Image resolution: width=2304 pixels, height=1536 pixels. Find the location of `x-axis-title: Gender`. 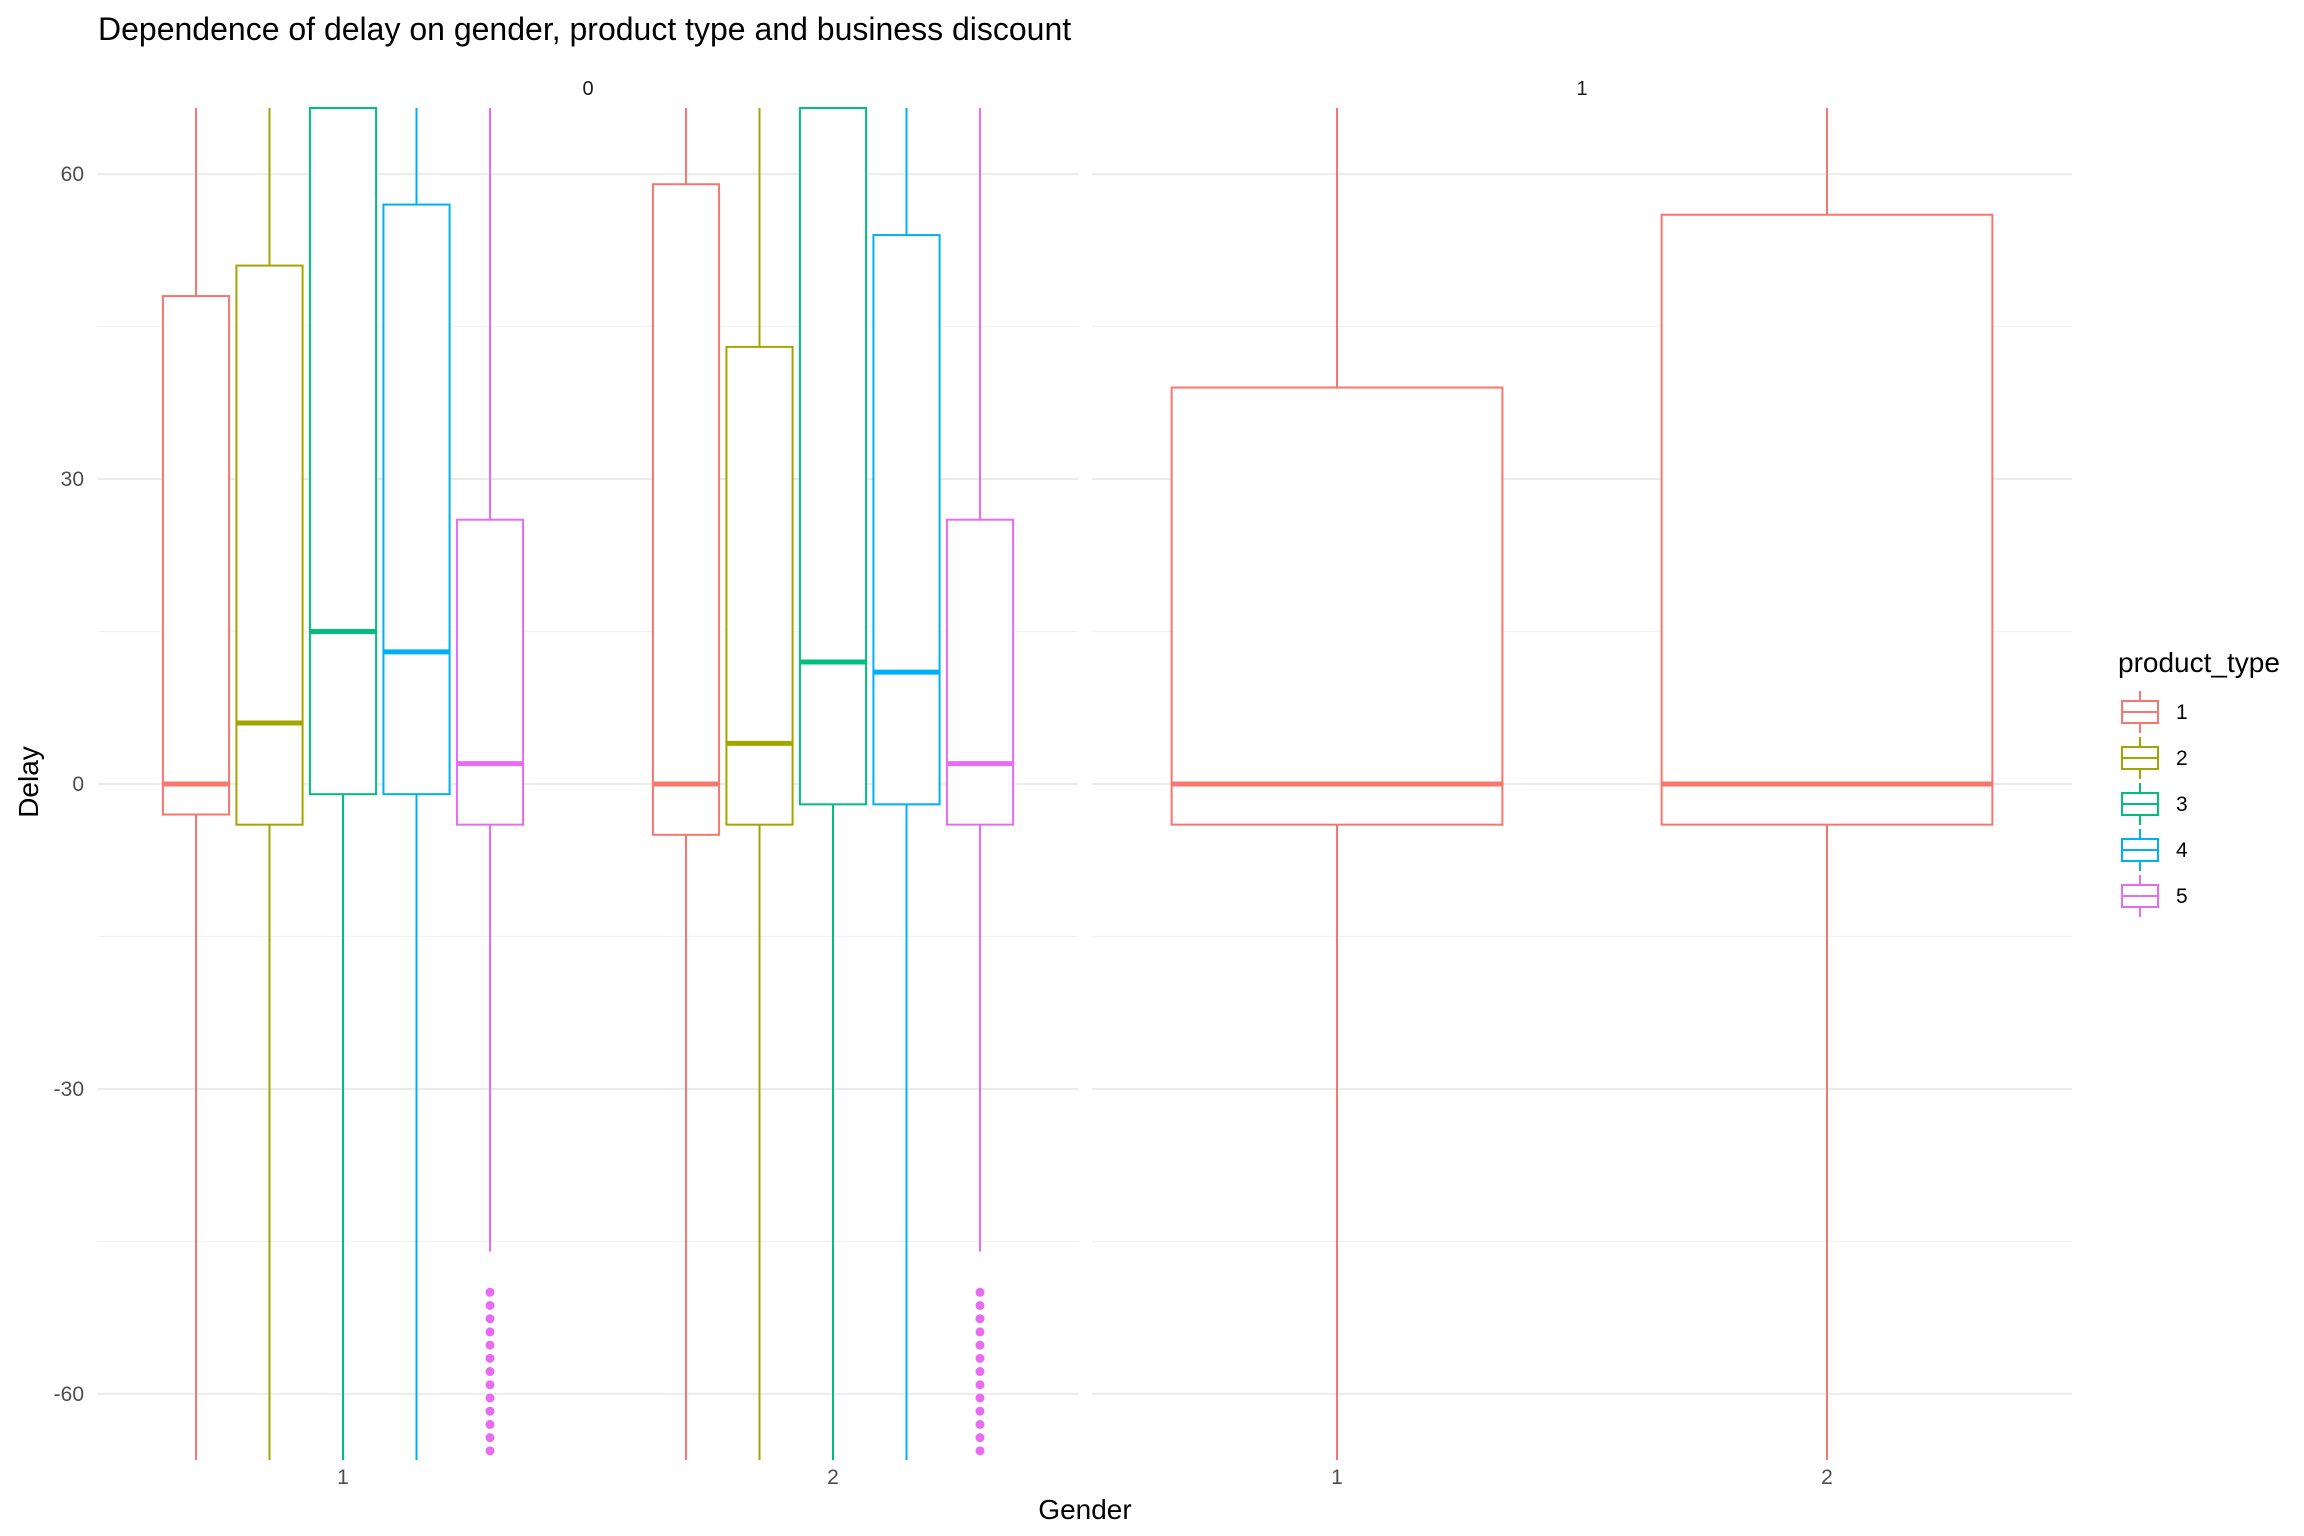

x-axis-title: Gender is located at coordinates (1084, 1509).